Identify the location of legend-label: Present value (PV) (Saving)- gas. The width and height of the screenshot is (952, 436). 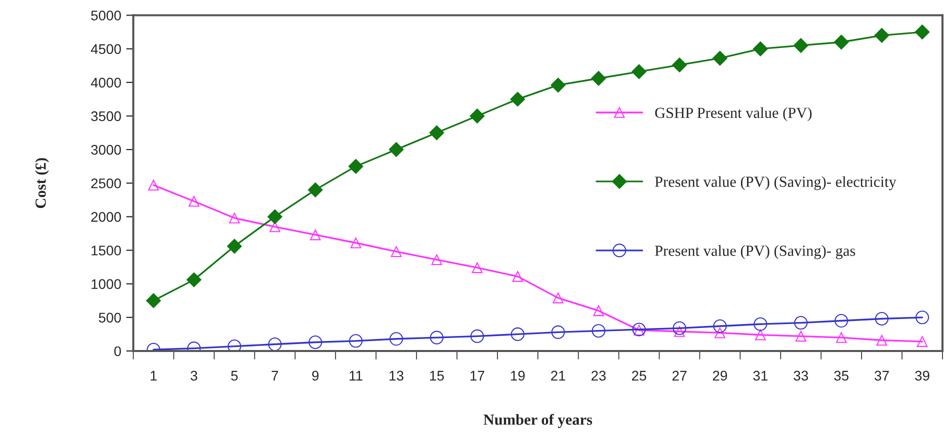
(755, 252).